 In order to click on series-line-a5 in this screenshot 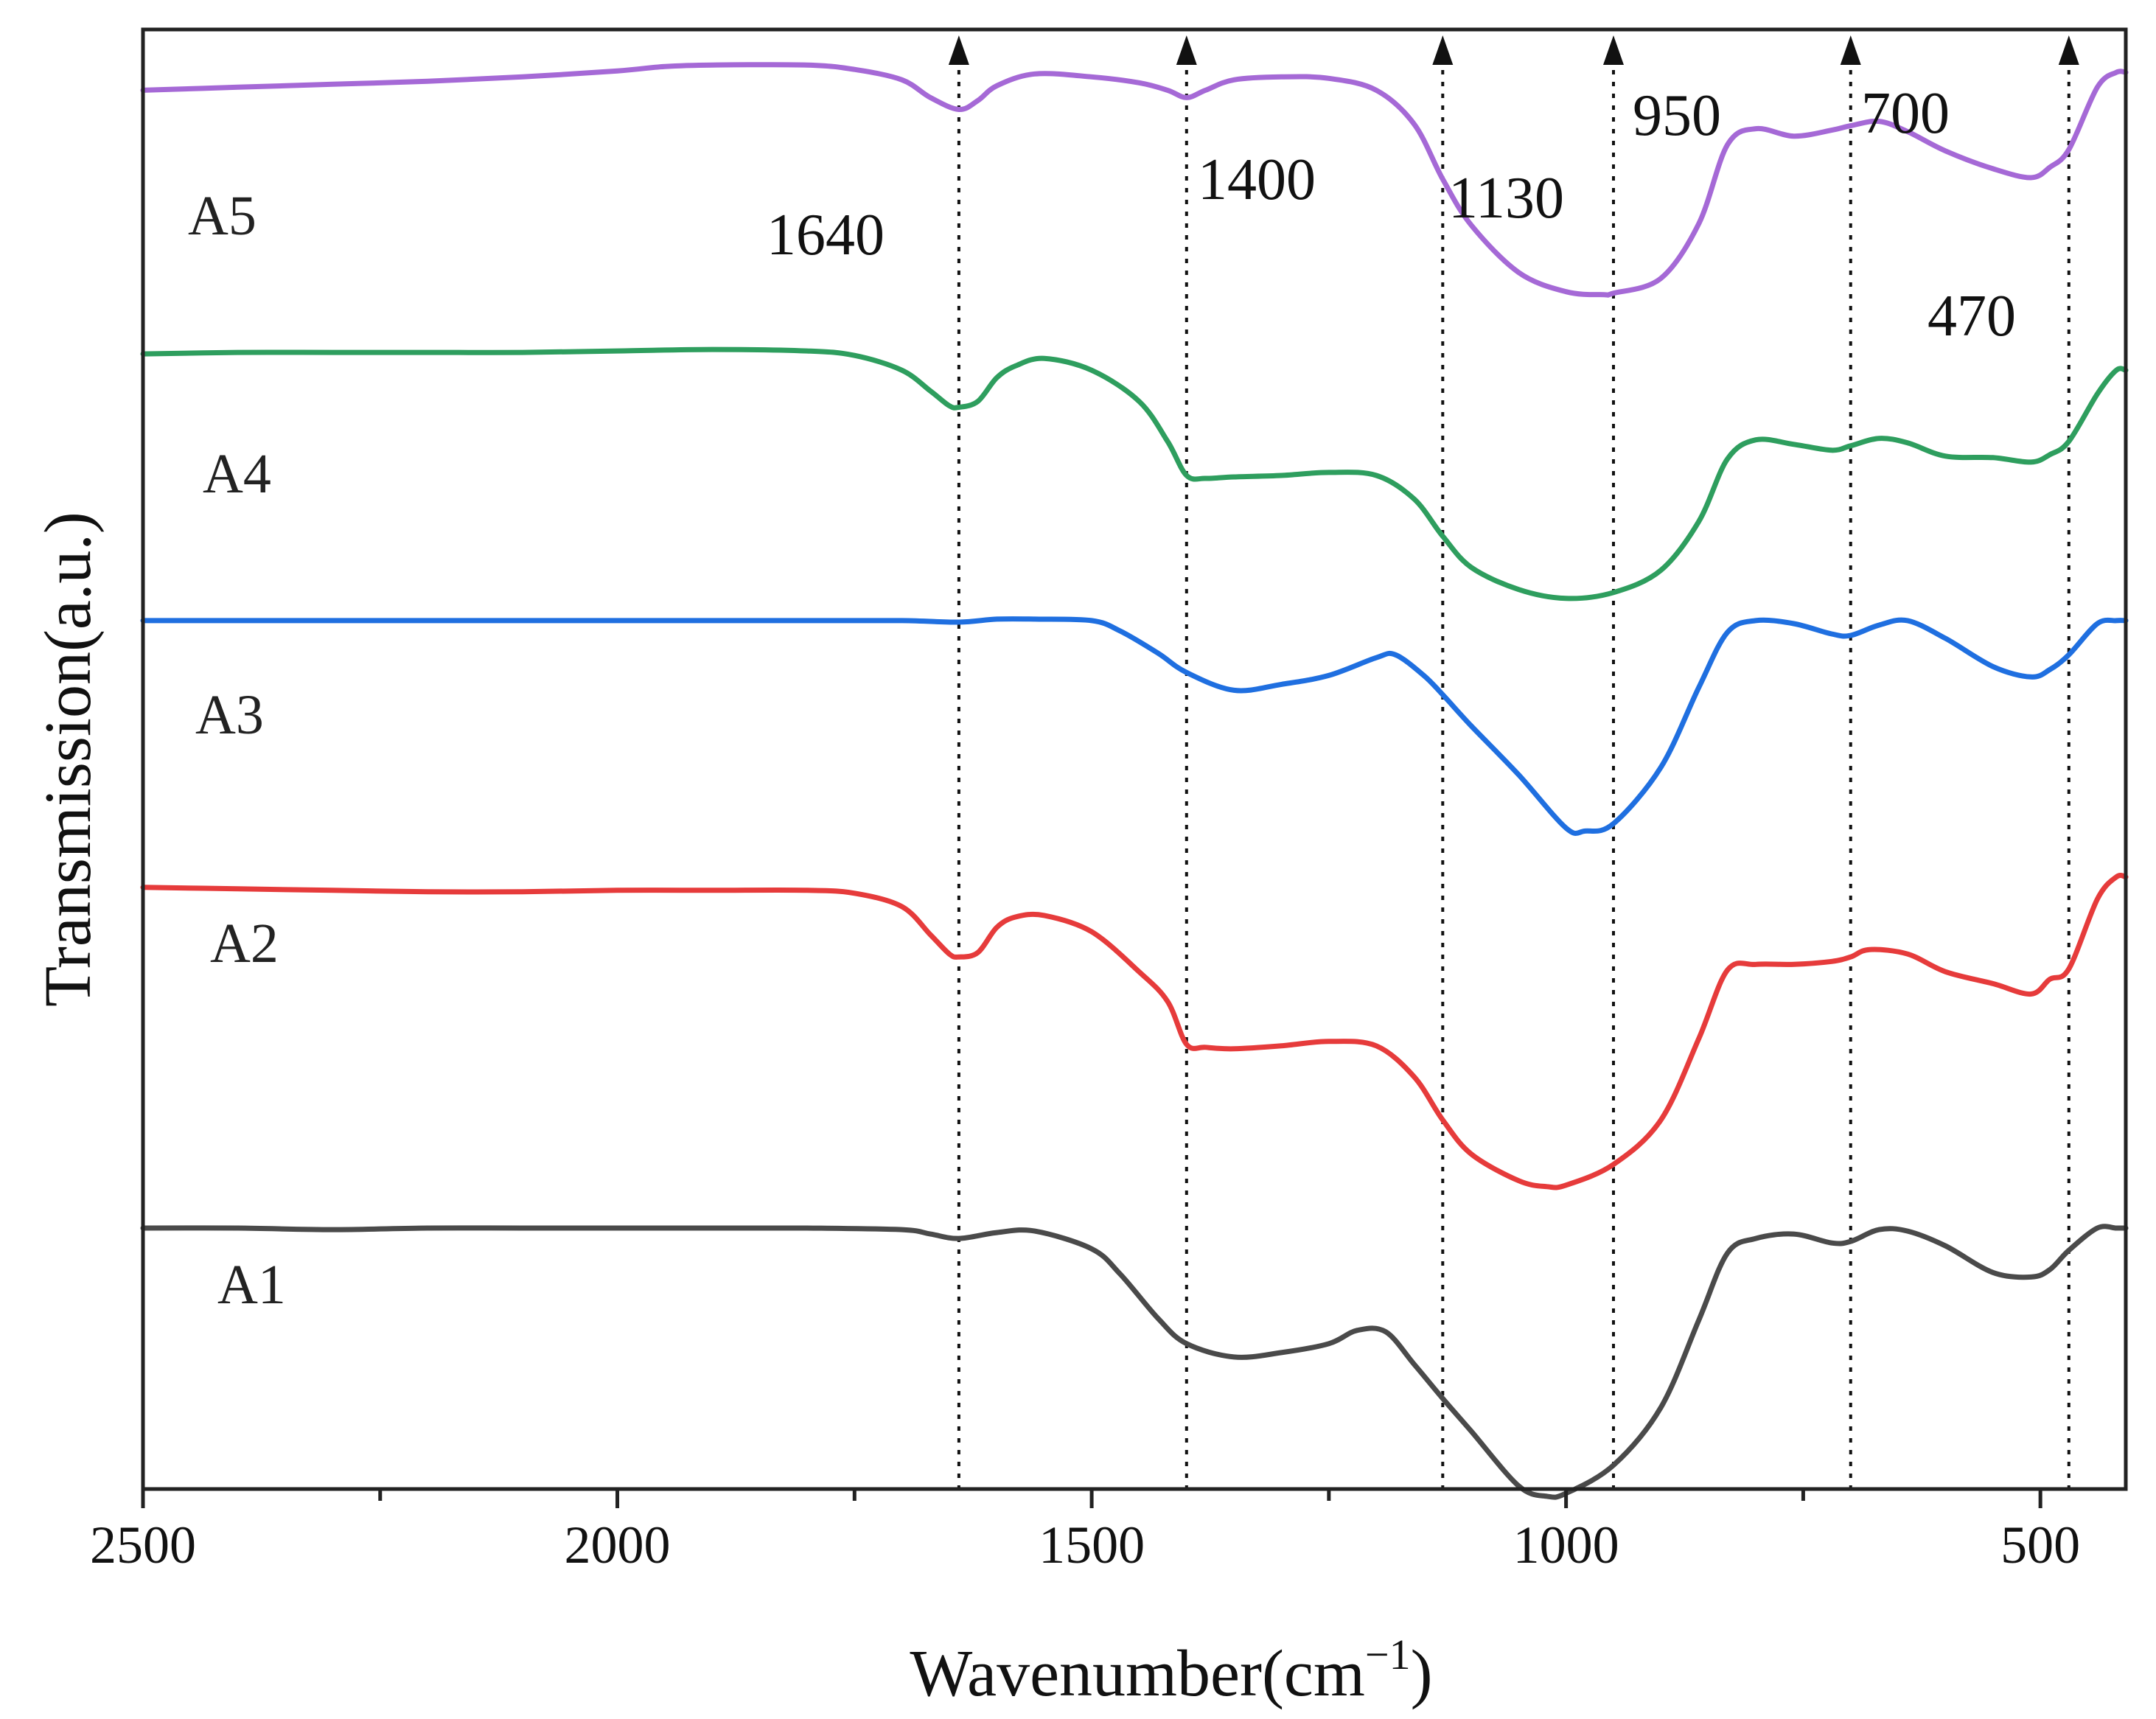, I will do `click(1134, 180)`.